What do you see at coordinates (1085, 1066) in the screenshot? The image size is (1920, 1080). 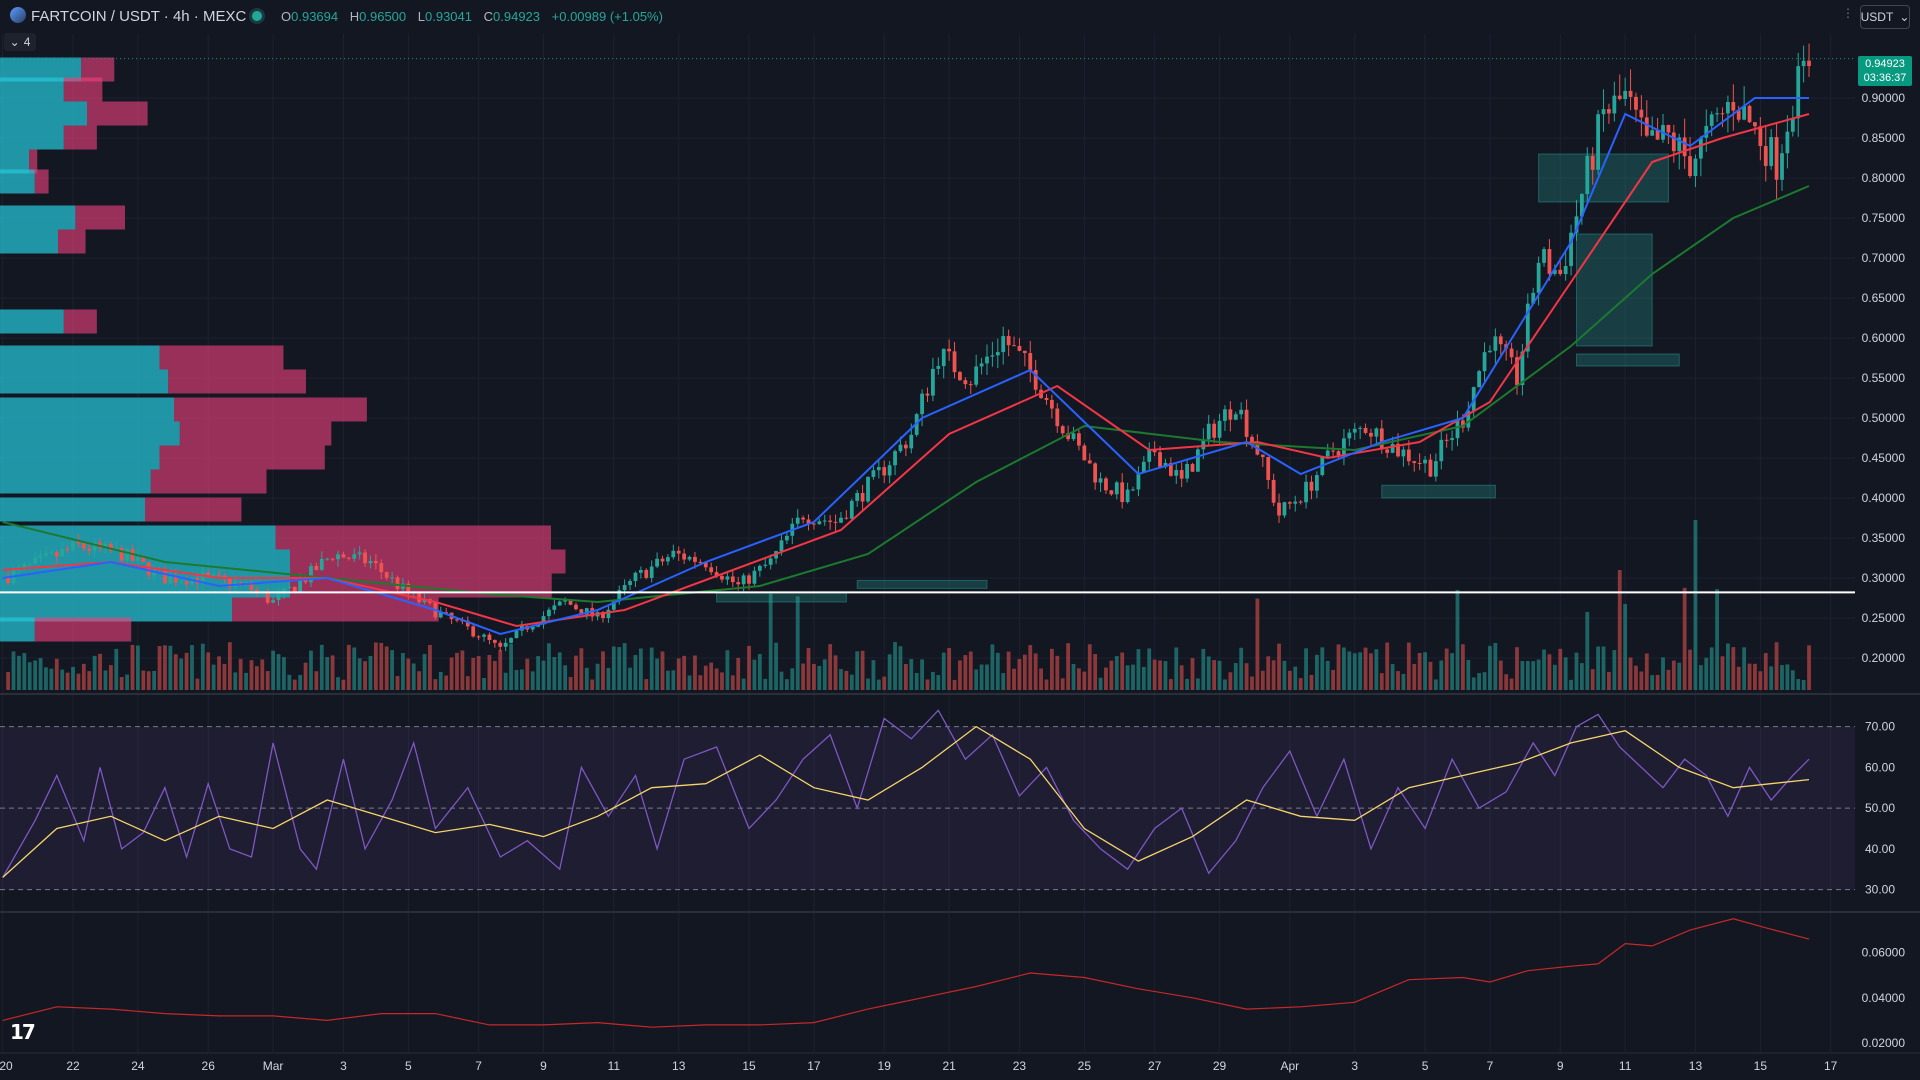 I see `time-tick-label: 25` at bounding box center [1085, 1066].